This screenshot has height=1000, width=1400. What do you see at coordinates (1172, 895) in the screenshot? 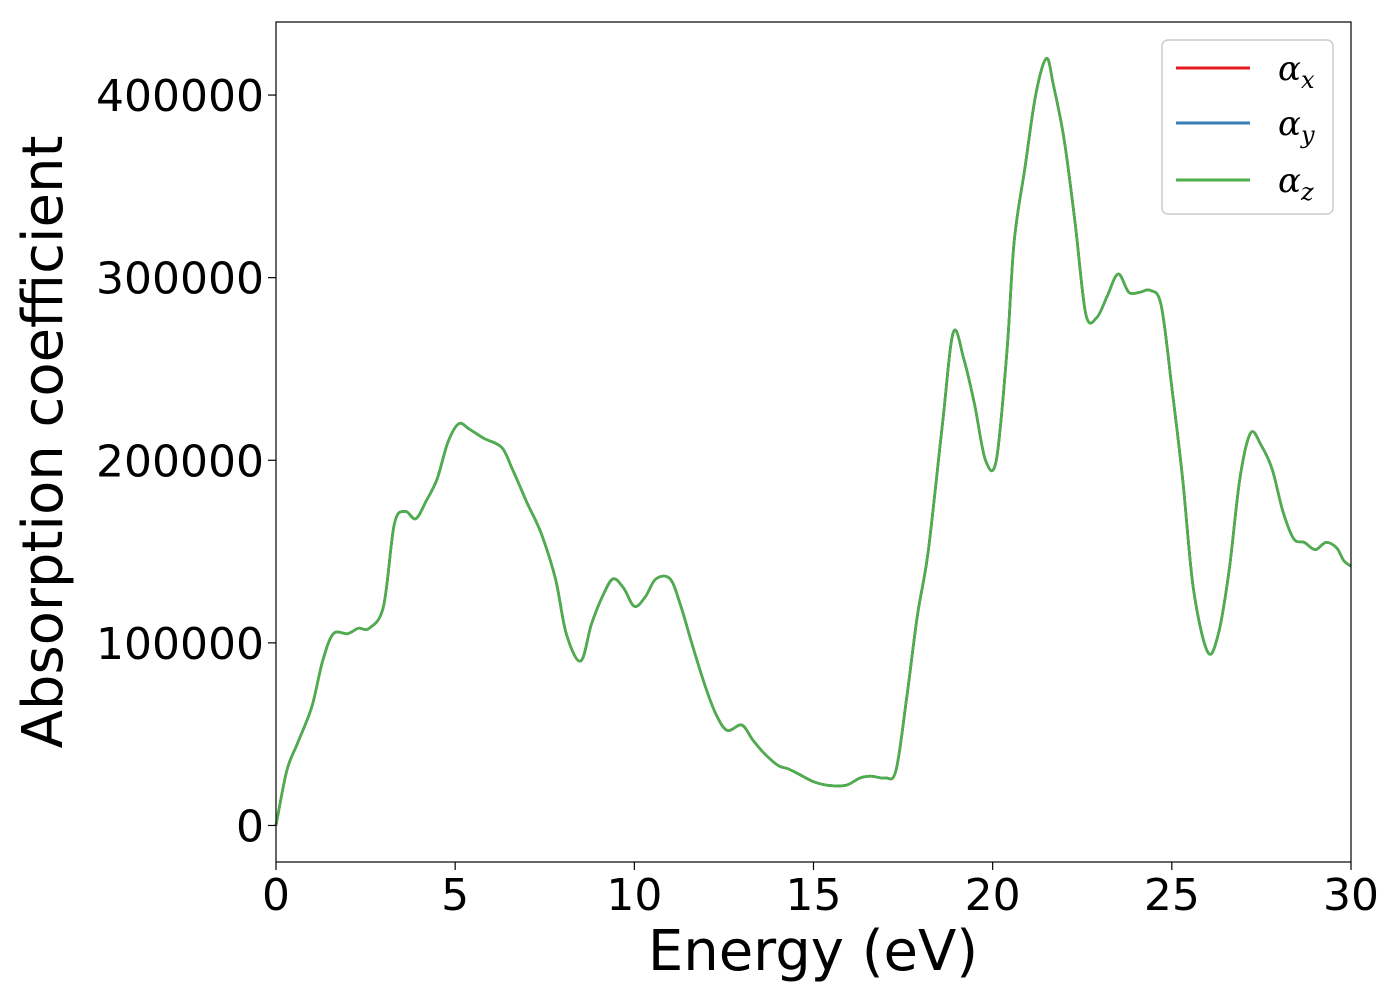
I see `x-tick-label: 25` at bounding box center [1172, 895].